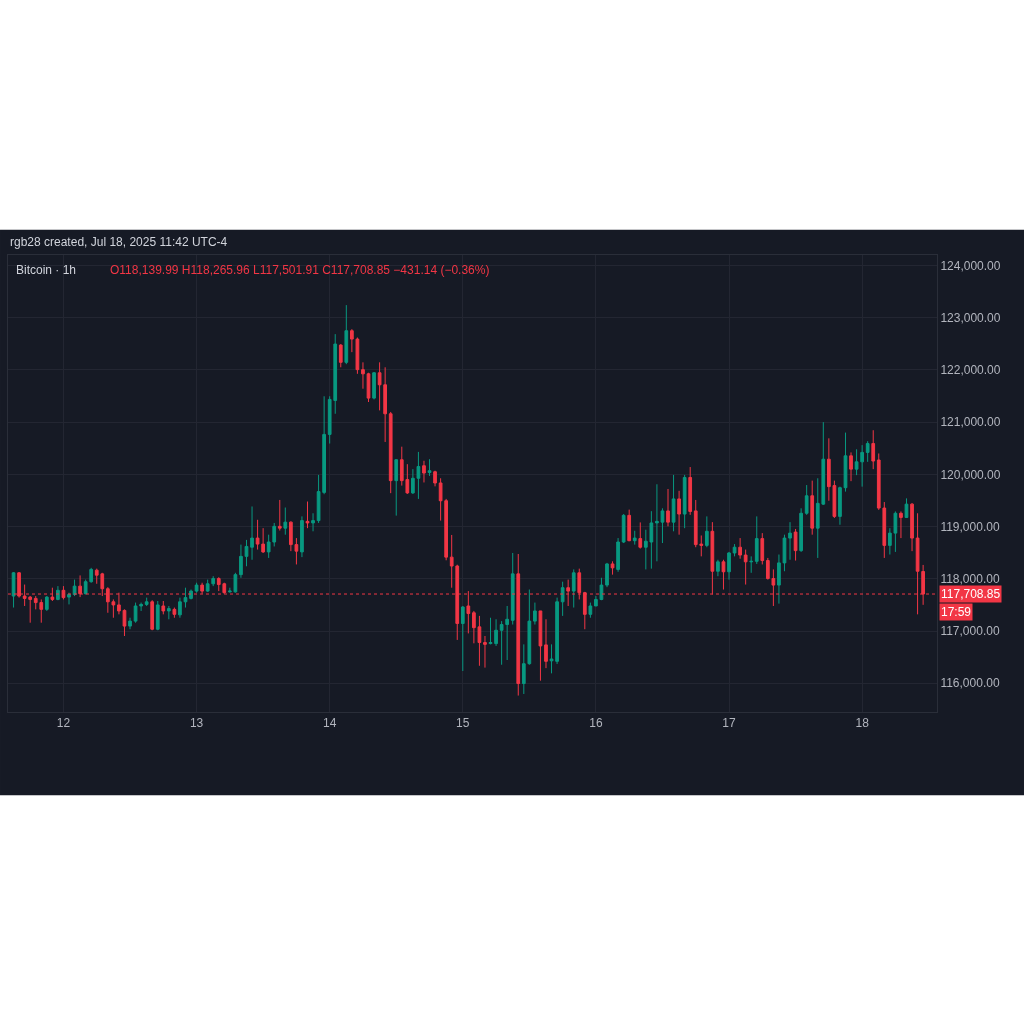 The height and width of the screenshot is (1024, 1024). I want to click on y-tick-label: 119,000.00, so click(970, 526).